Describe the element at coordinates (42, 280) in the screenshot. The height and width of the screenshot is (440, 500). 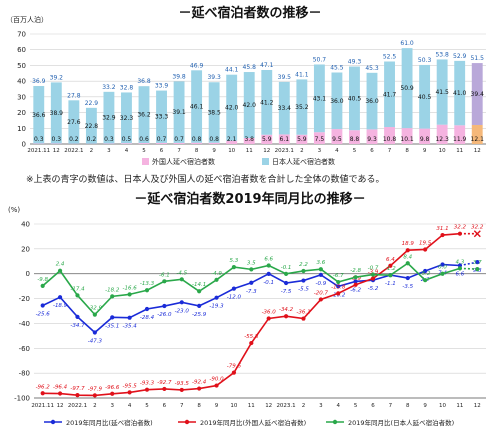
I see `data-label-japanese: -9.8` at that location.